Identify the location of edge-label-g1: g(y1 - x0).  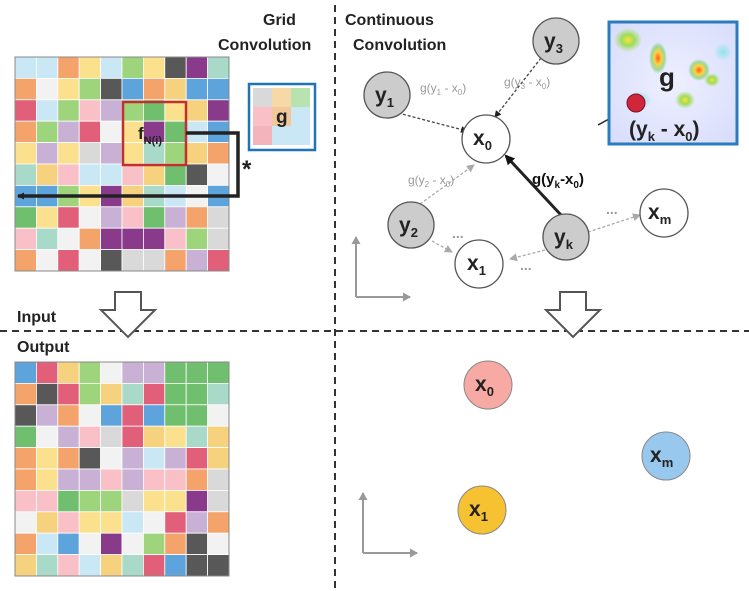
(443, 89).